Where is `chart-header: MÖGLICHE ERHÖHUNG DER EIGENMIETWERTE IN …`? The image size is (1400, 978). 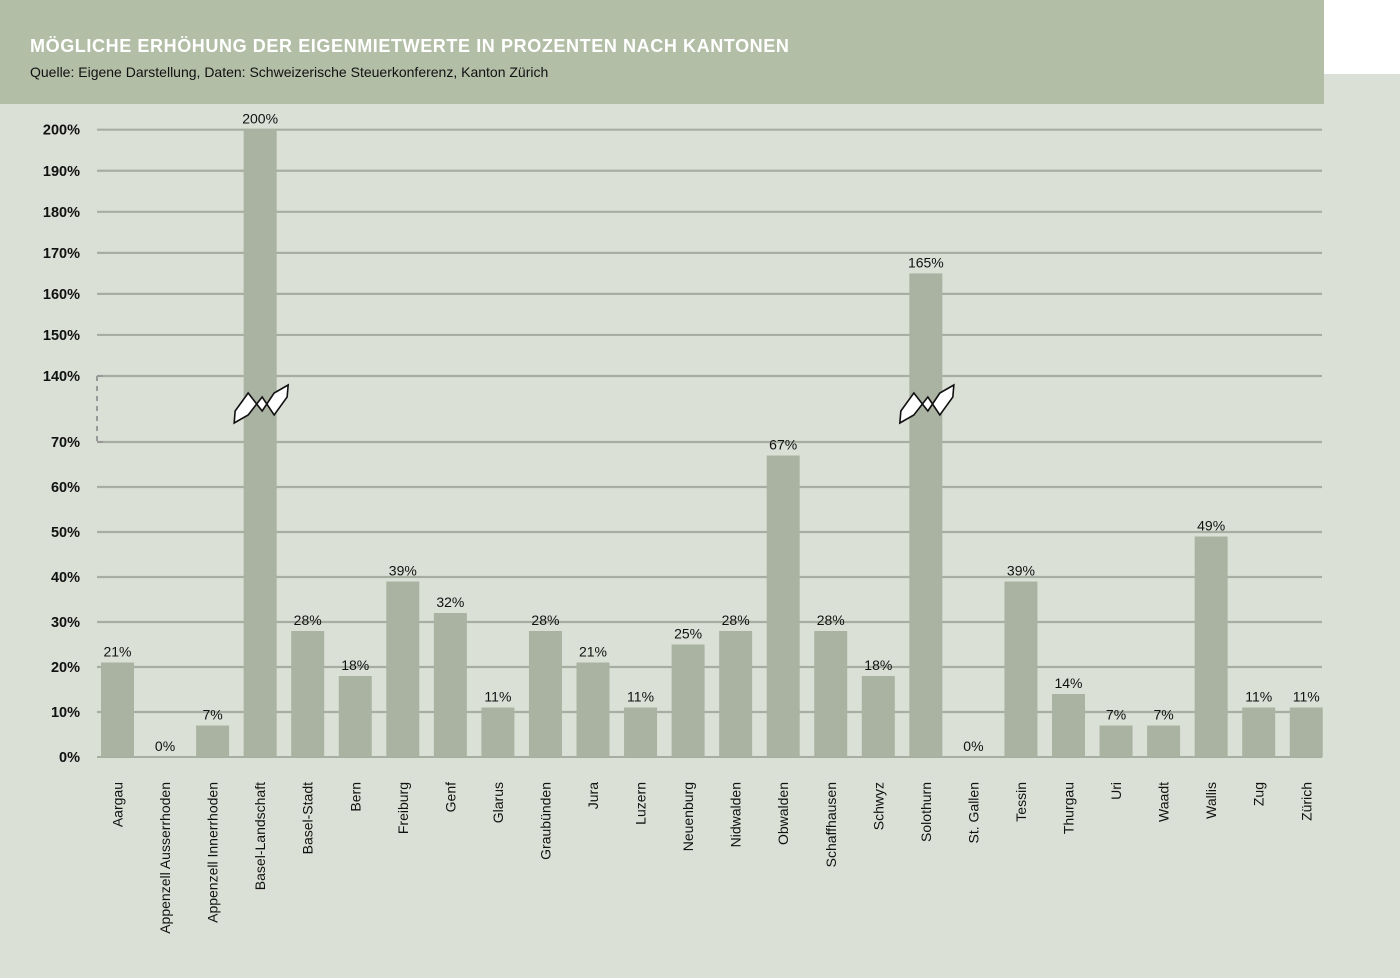 chart-header: MÖGLICHE ERHÖHUNG DER EIGENMIETWERTE IN … is located at coordinates (662, 52).